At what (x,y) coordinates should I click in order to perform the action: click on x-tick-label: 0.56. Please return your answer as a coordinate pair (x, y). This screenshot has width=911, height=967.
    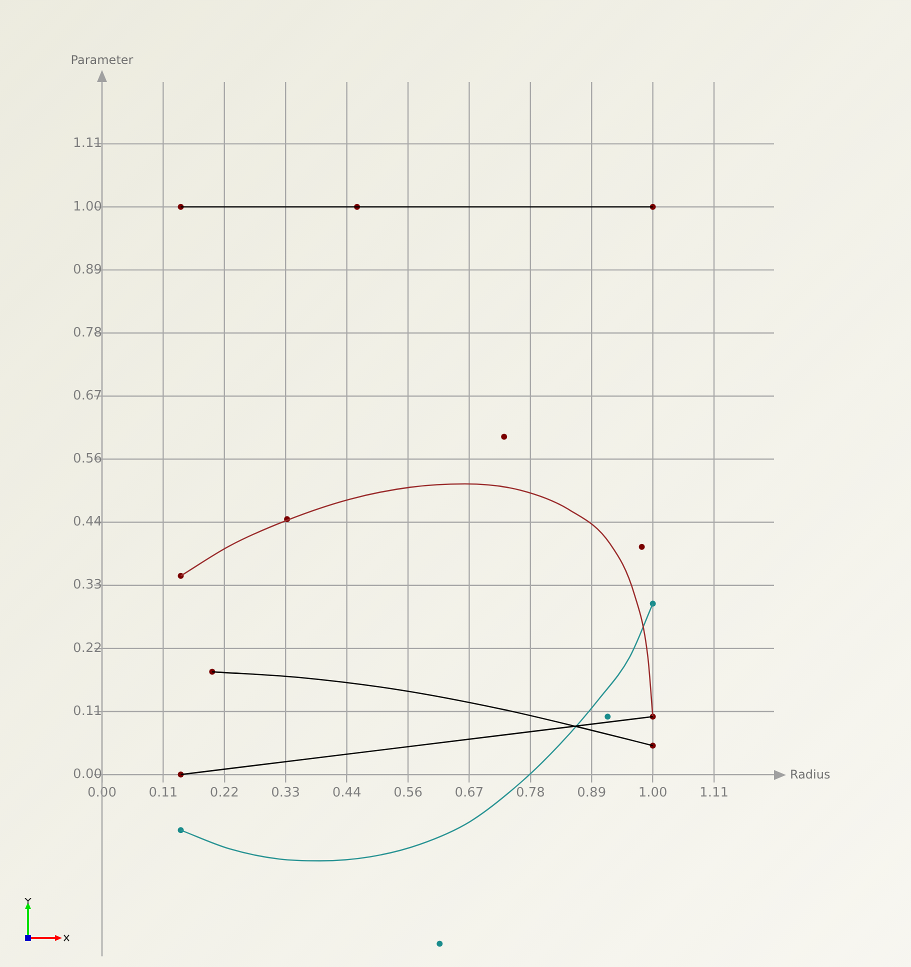
    Looking at the image, I should click on (408, 793).